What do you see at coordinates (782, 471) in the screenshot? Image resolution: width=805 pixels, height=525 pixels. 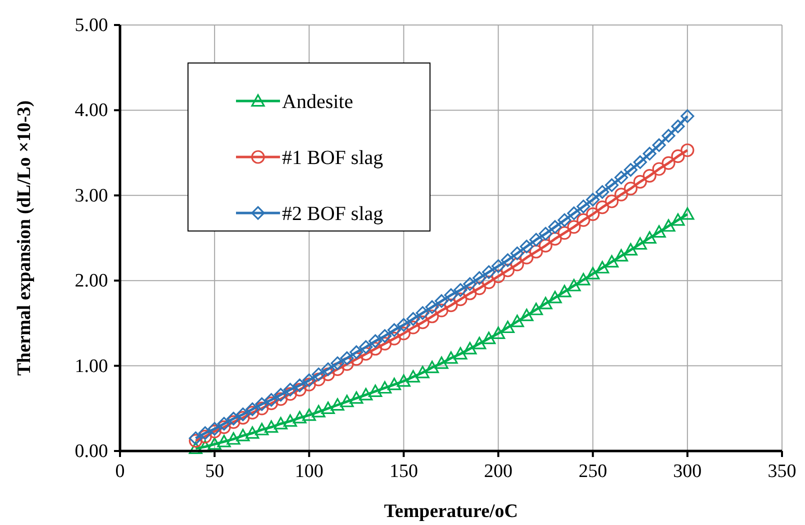 I see `x-tick-label: 350` at bounding box center [782, 471].